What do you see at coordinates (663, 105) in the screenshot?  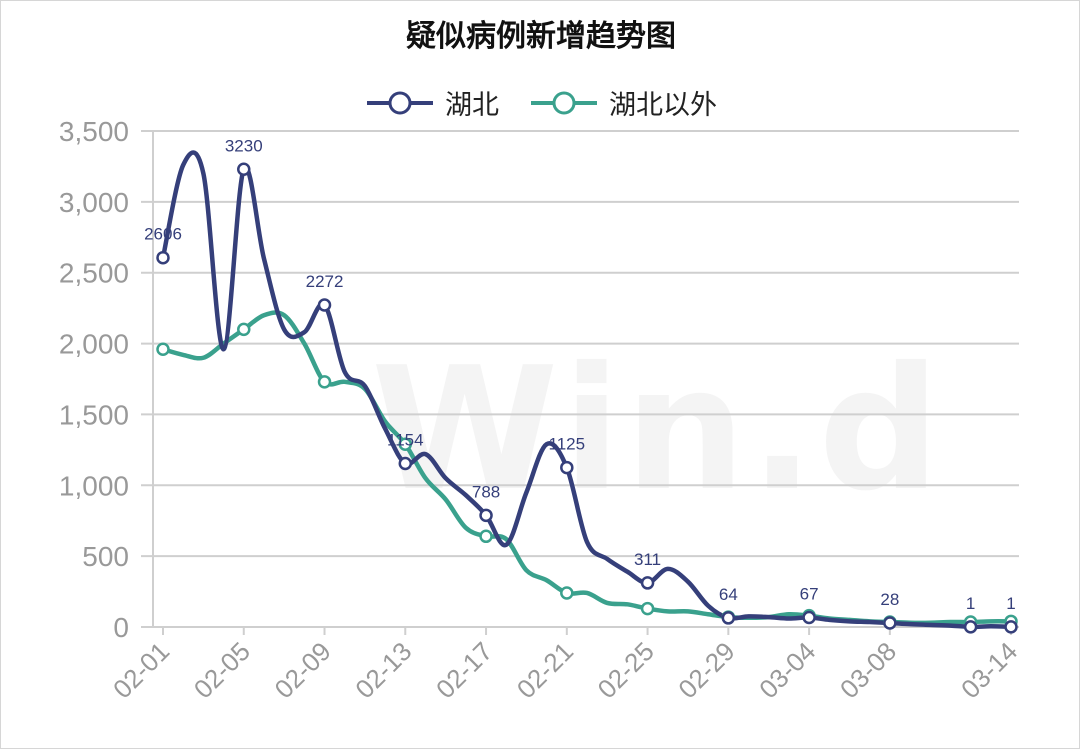 I see `legend-label: 湖北以外` at bounding box center [663, 105].